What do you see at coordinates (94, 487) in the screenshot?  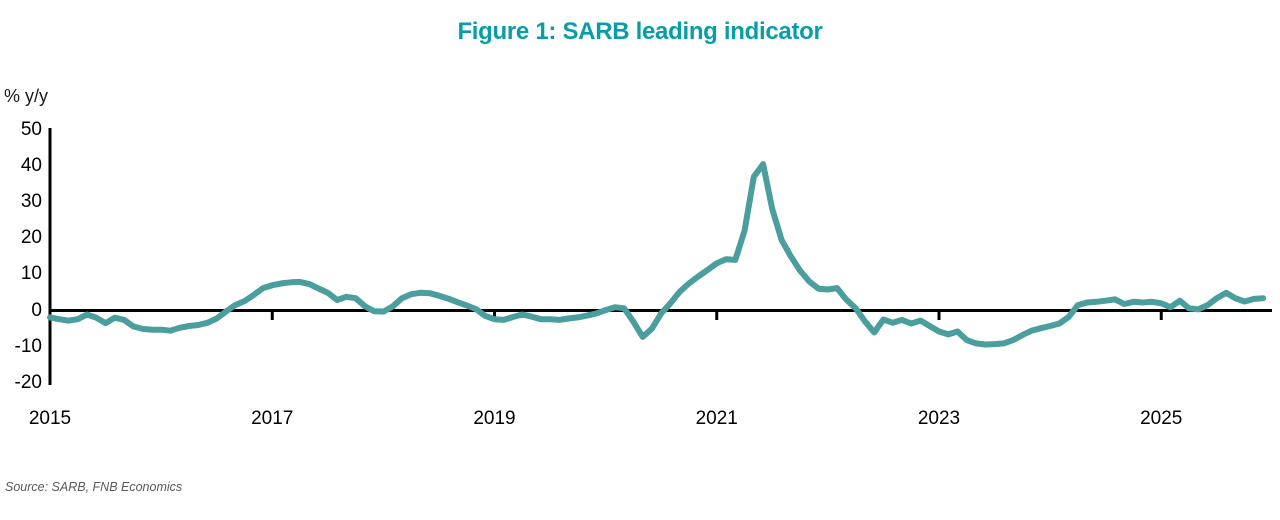 I see `source-note: Source: SARB, FNB Economics` at bounding box center [94, 487].